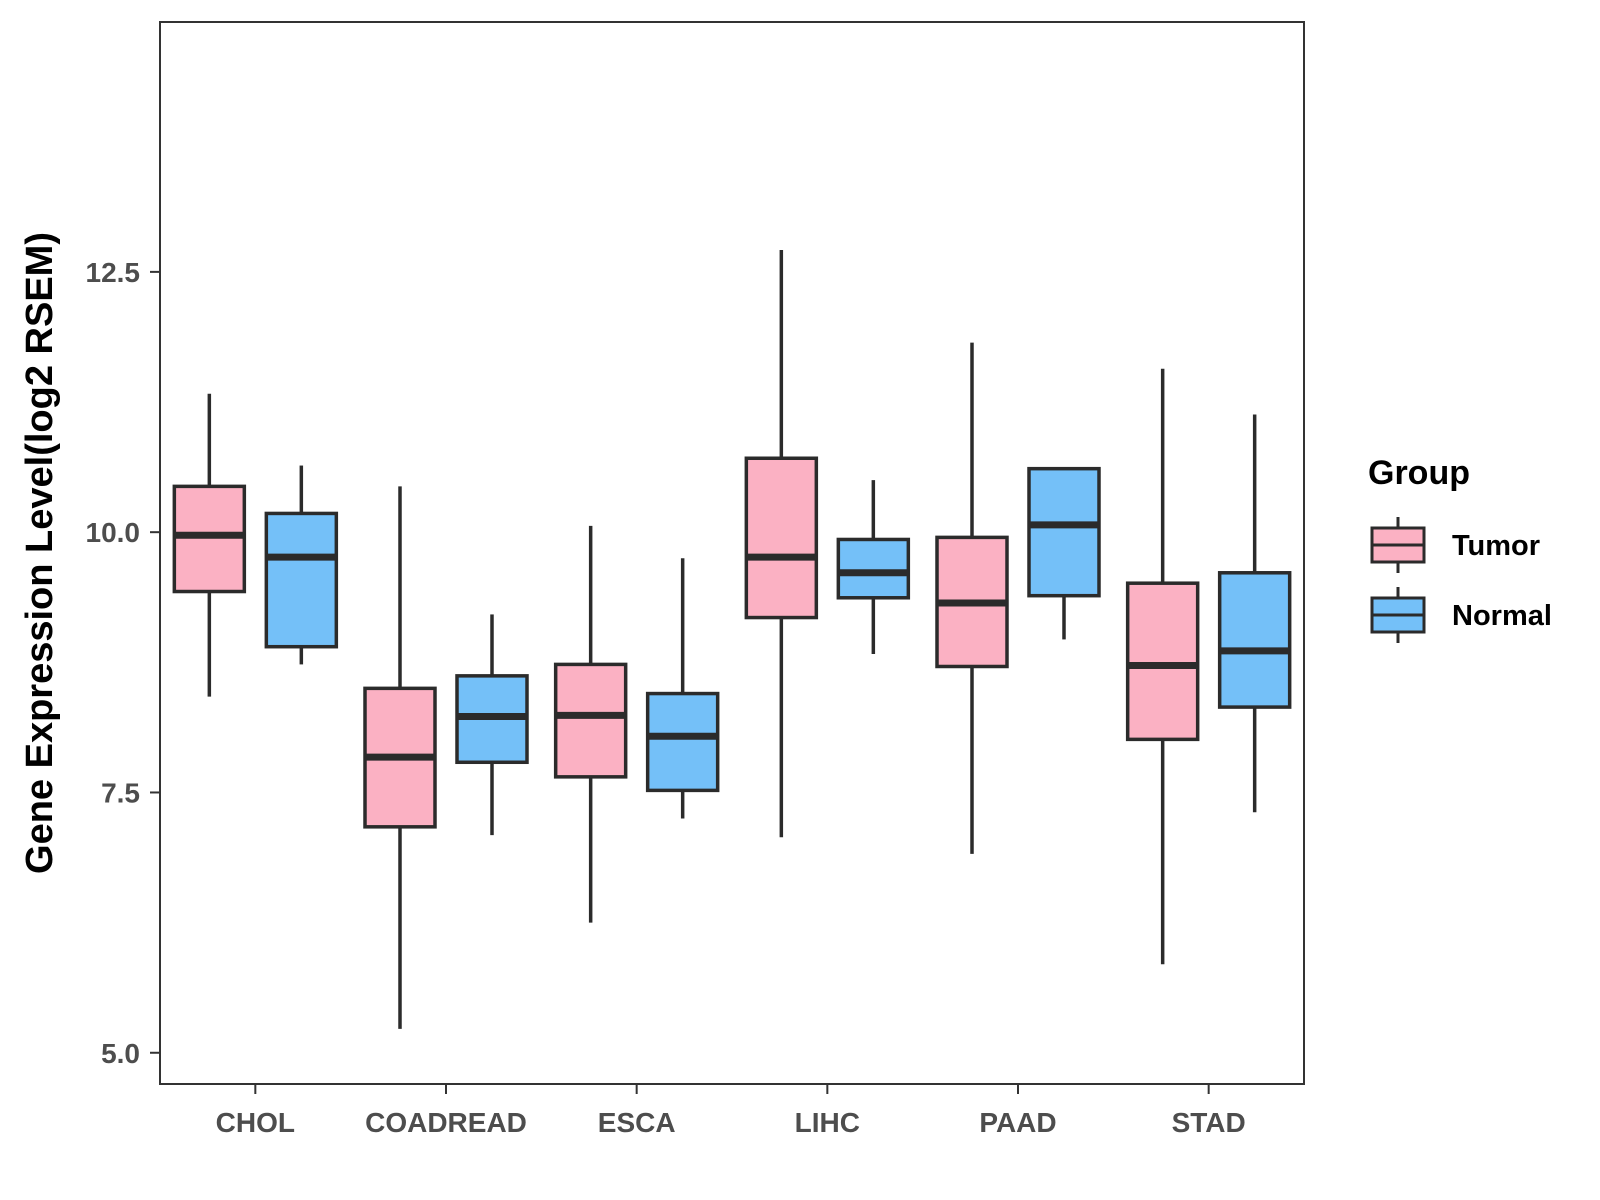  Describe the element at coordinates (731, 1111) in the screenshot. I see `x-axis: CHOL COADREAD ESCA LIHC PAAD STAD` at that location.